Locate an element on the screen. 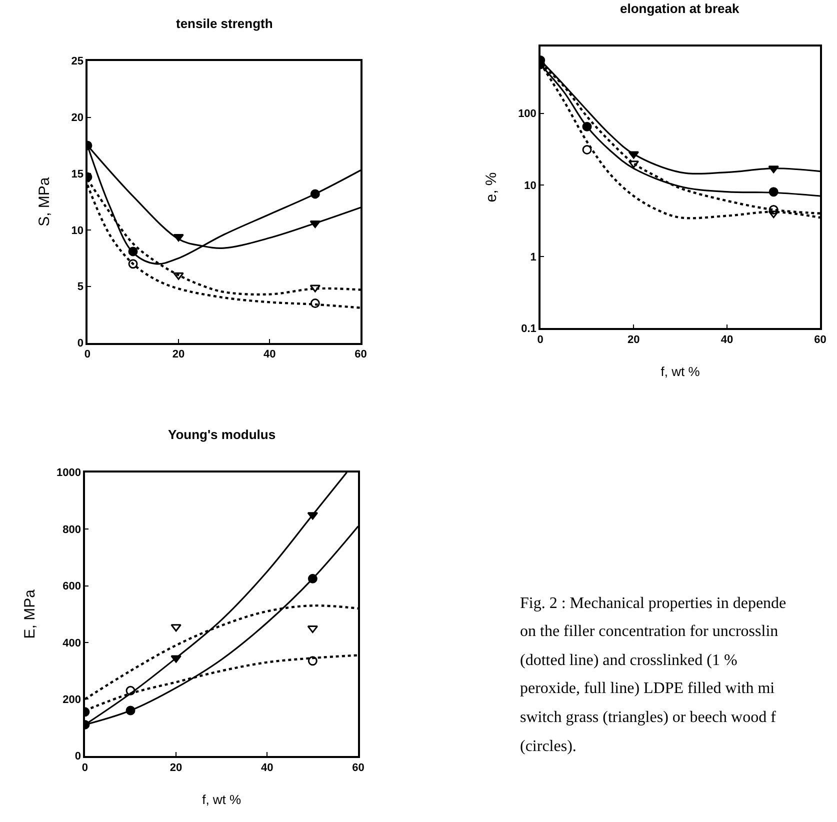  y-tick-label: 200 is located at coordinates (72, 700).